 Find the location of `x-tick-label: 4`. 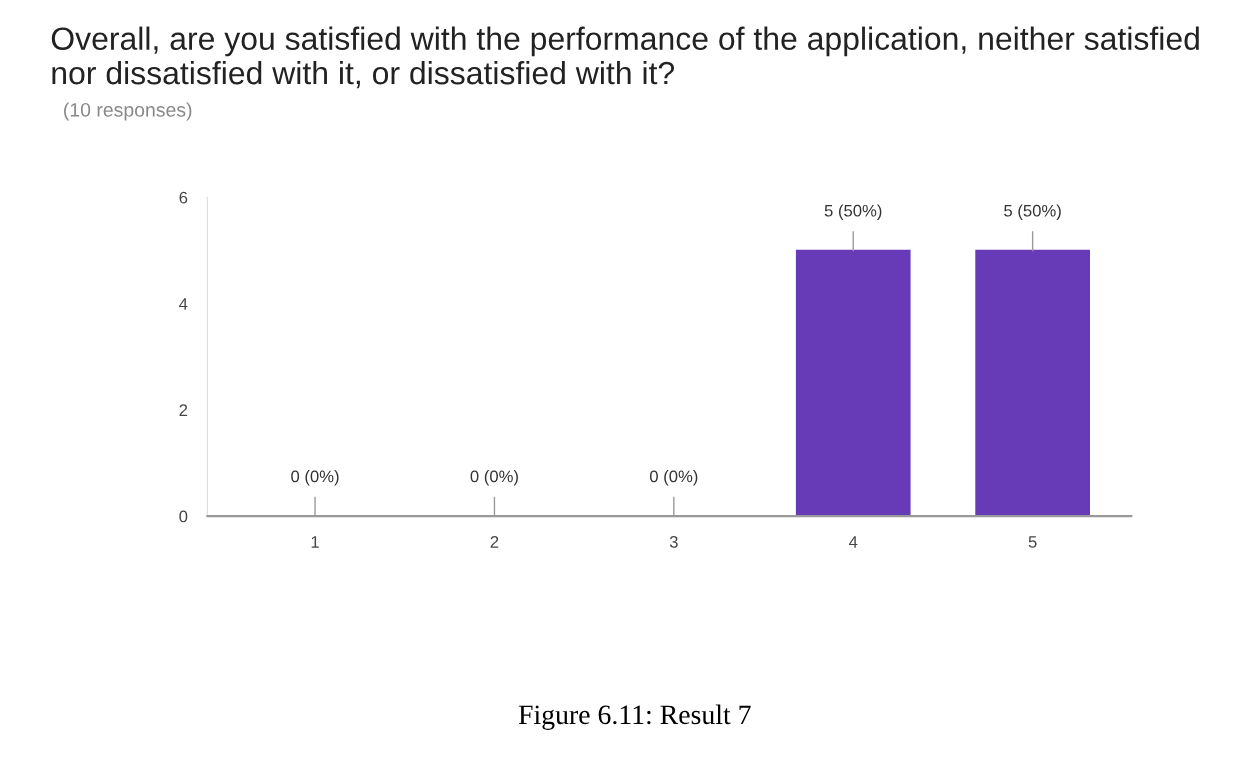

x-tick-label: 4 is located at coordinates (853, 542).